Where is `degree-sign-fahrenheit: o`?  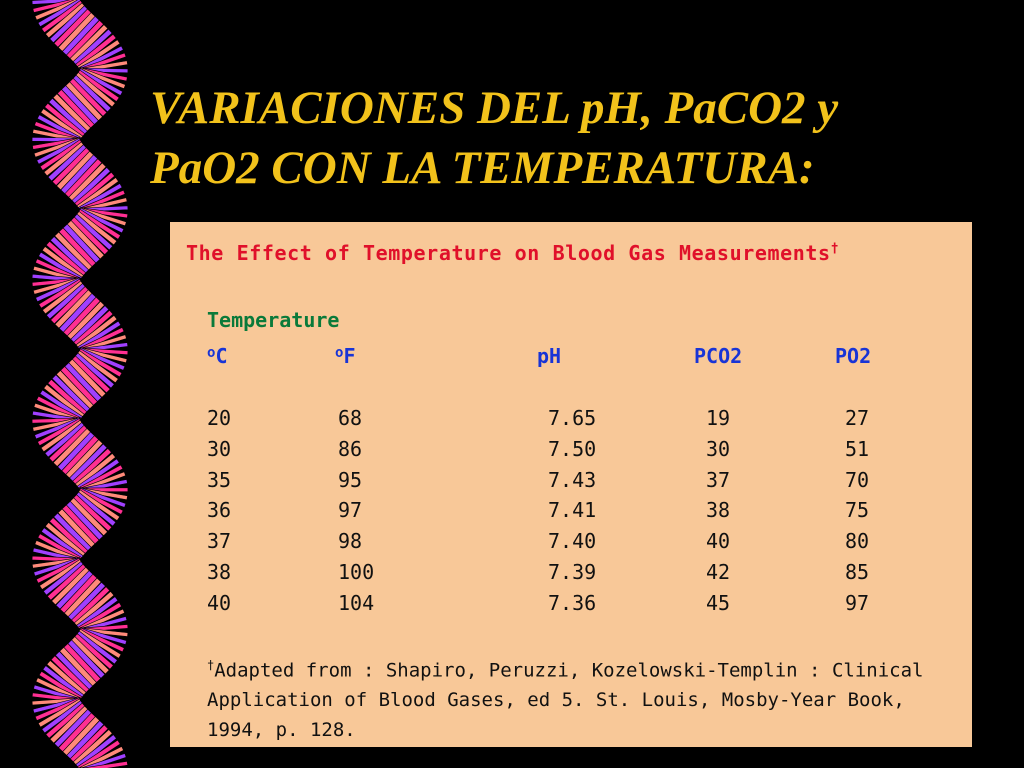 degree-sign-fahrenheit: o is located at coordinates (339, 353).